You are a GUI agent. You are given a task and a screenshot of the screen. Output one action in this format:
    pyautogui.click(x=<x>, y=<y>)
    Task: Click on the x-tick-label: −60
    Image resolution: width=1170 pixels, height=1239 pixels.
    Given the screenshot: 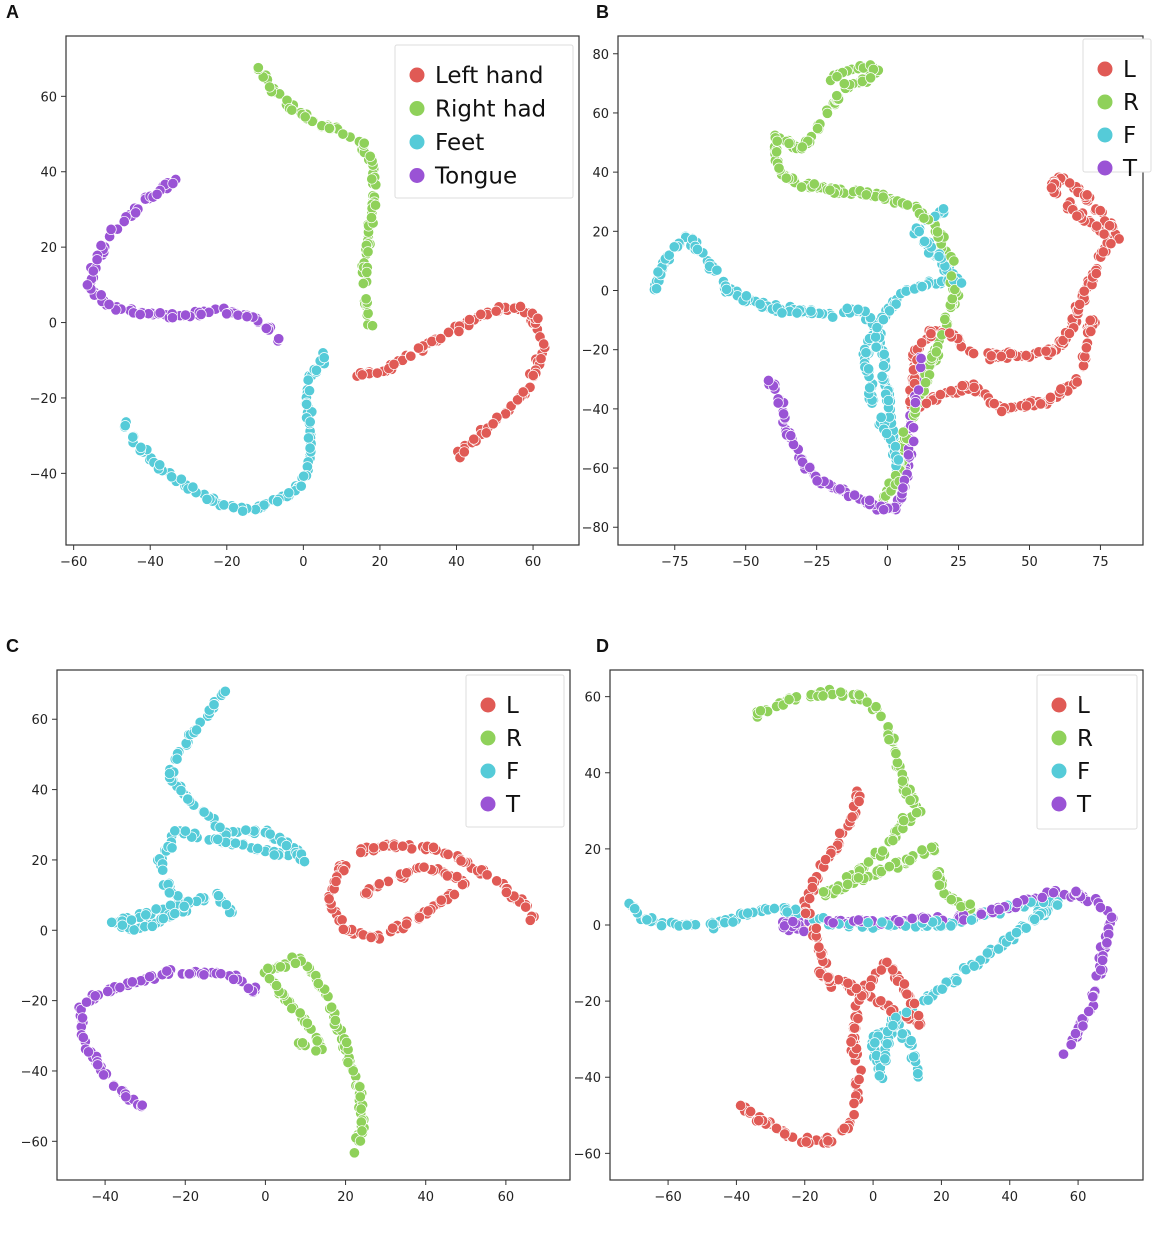 What is the action you would take?
    pyautogui.click(x=73, y=562)
    